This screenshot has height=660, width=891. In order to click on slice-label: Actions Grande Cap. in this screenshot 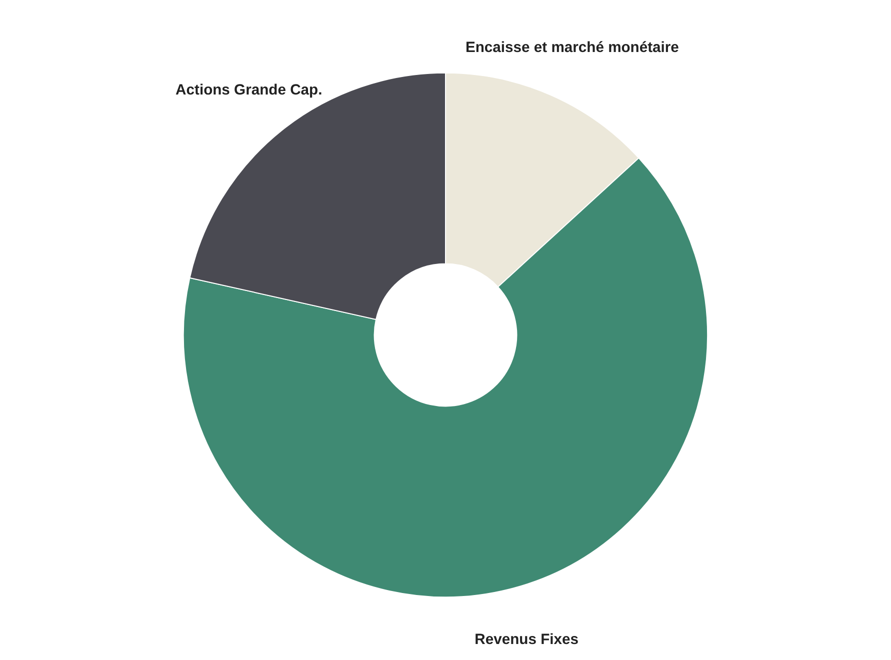, I will do `click(249, 90)`.